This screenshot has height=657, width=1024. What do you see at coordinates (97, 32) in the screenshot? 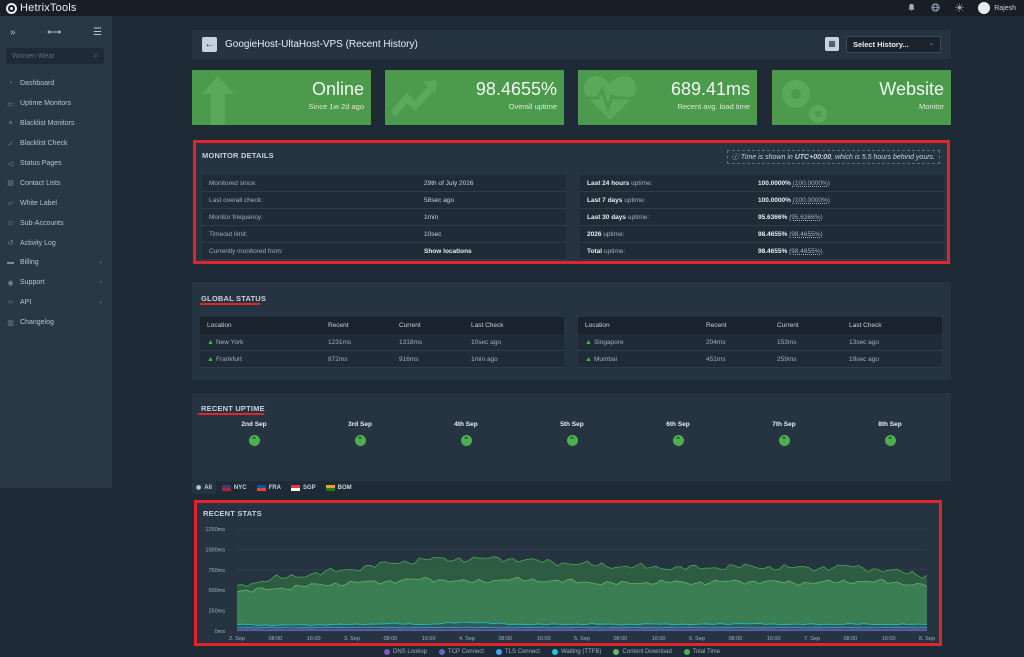
I see `hamburger-menu-icon: ☰` at bounding box center [97, 32].